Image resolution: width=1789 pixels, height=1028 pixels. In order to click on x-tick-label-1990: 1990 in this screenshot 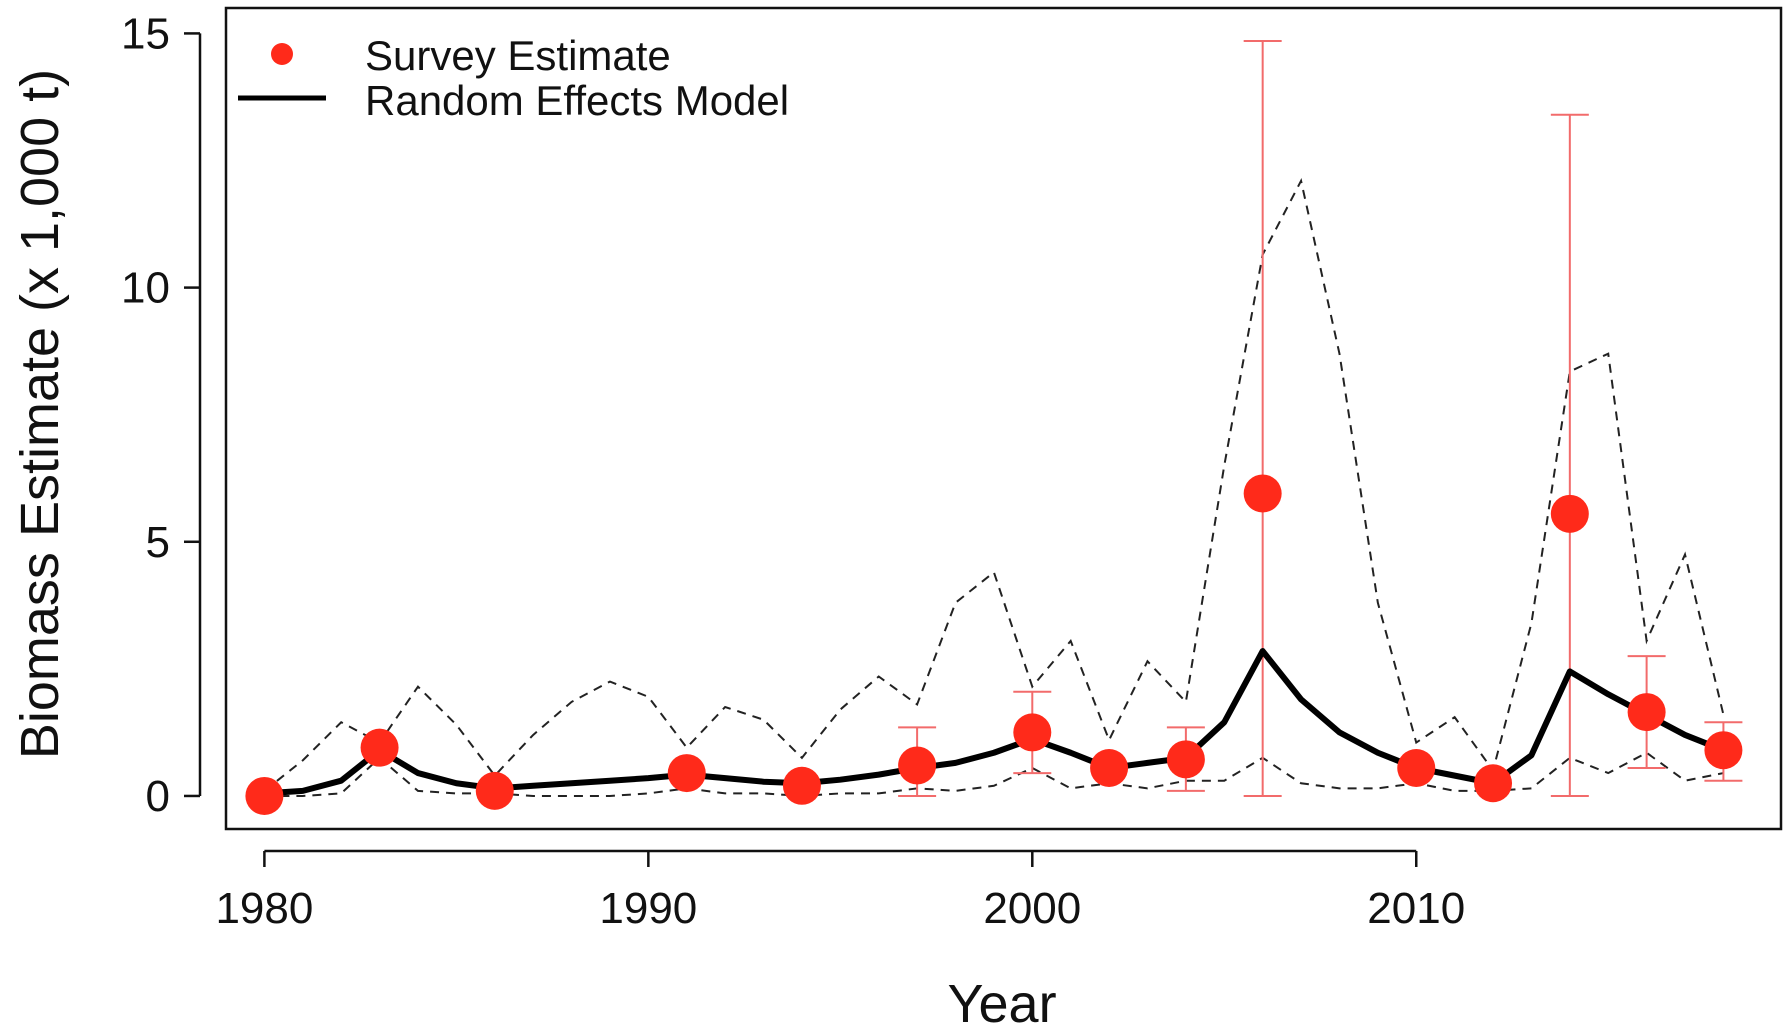, I will do `click(648, 908)`.